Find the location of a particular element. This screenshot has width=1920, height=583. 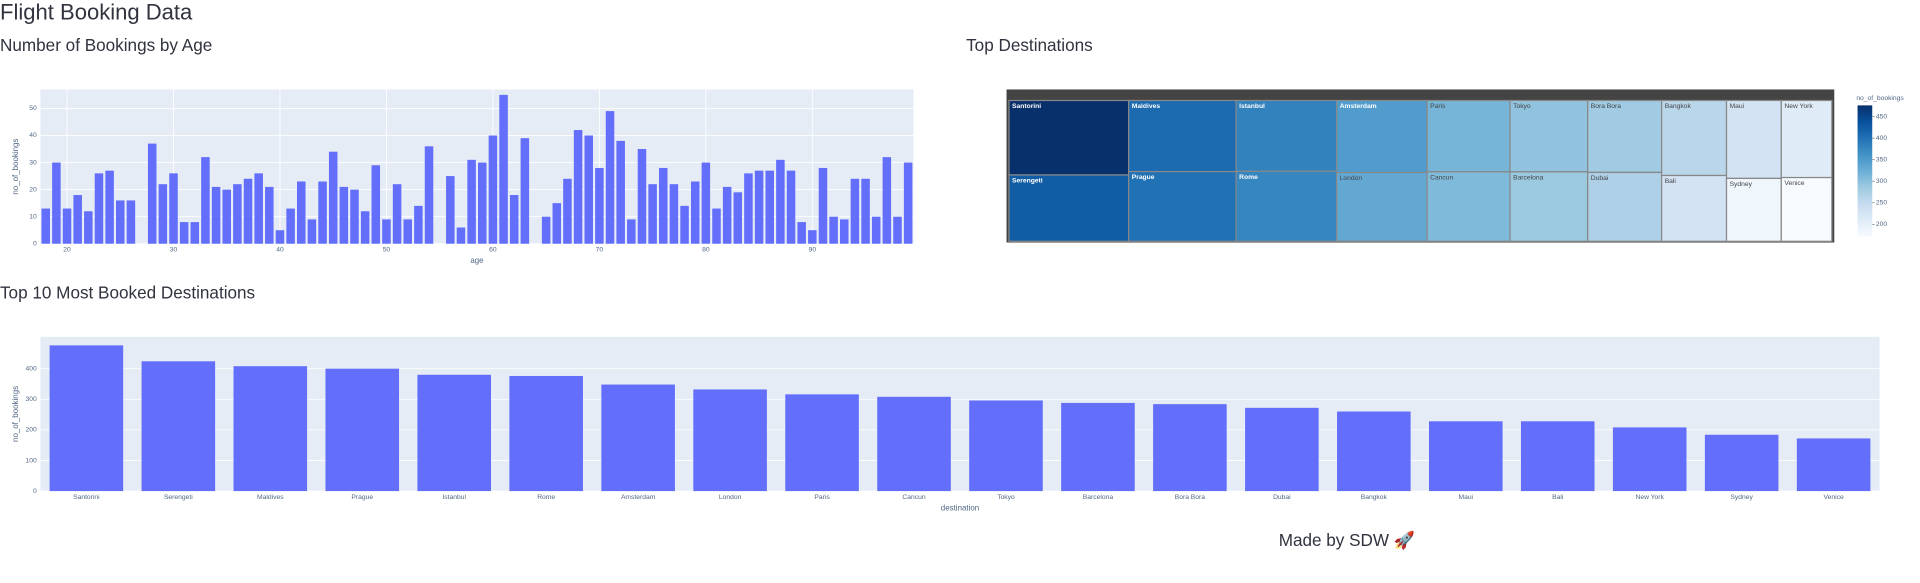

x-tick-label: Prague is located at coordinates (362, 497).